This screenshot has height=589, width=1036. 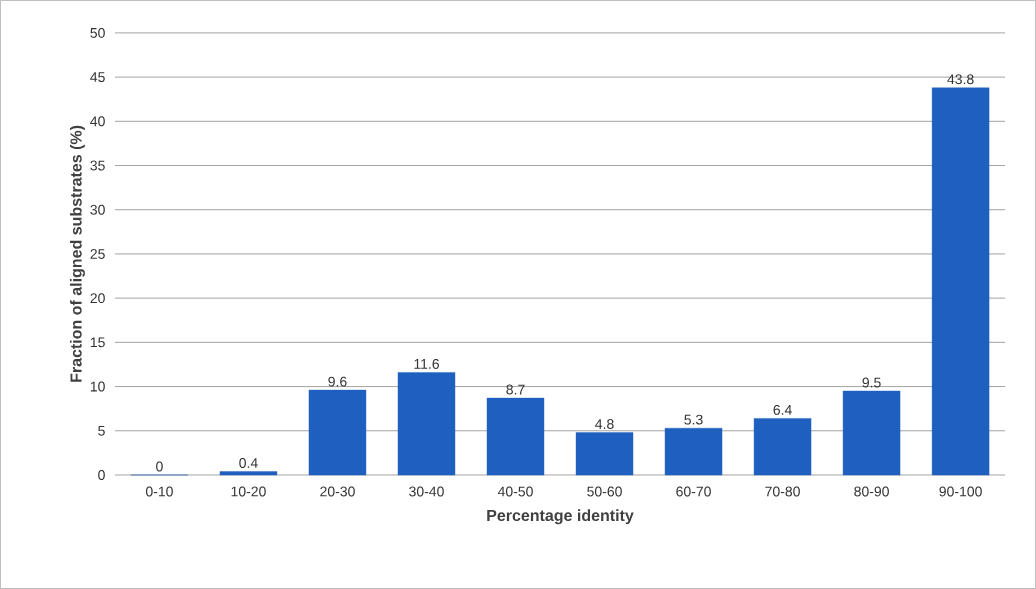 I want to click on y-tick-label: 35, so click(x=97, y=165).